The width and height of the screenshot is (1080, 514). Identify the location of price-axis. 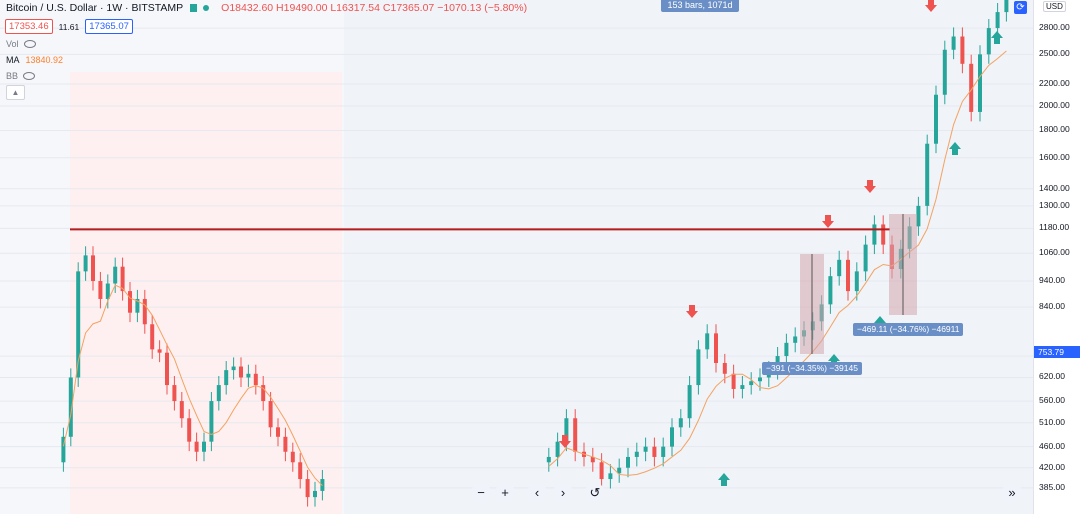
(1056, 257).